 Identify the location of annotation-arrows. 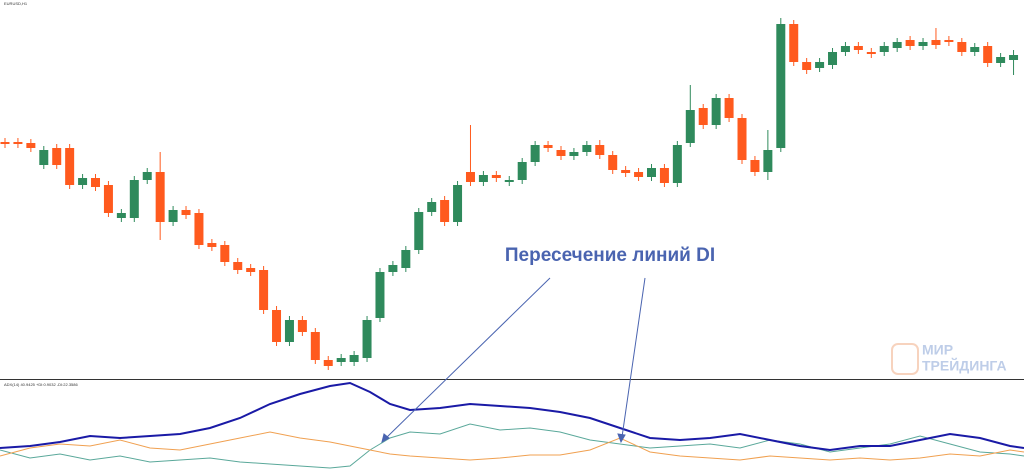
(513, 360).